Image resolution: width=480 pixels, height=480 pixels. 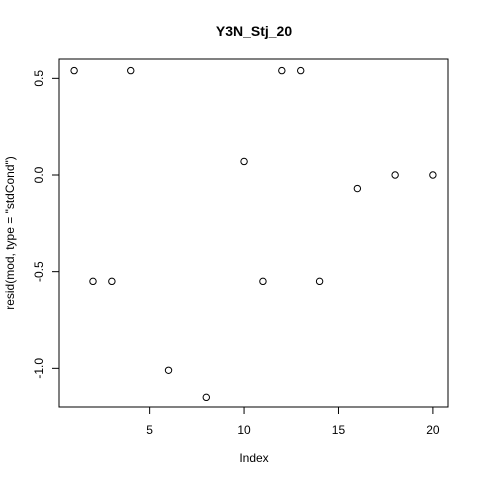 I want to click on x-axis-label: Index, so click(x=253, y=458).